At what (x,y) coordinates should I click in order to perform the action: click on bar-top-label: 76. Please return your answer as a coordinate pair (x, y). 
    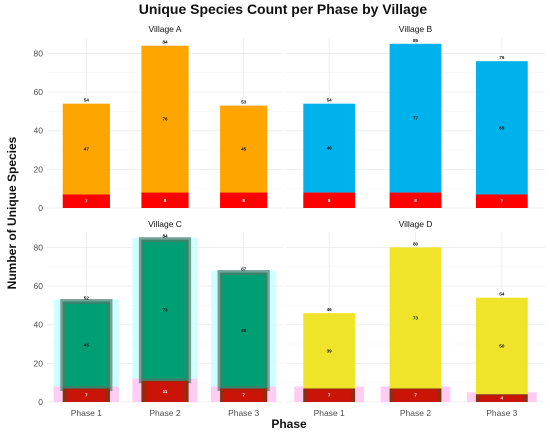
    Looking at the image, I should click on (165, 119).